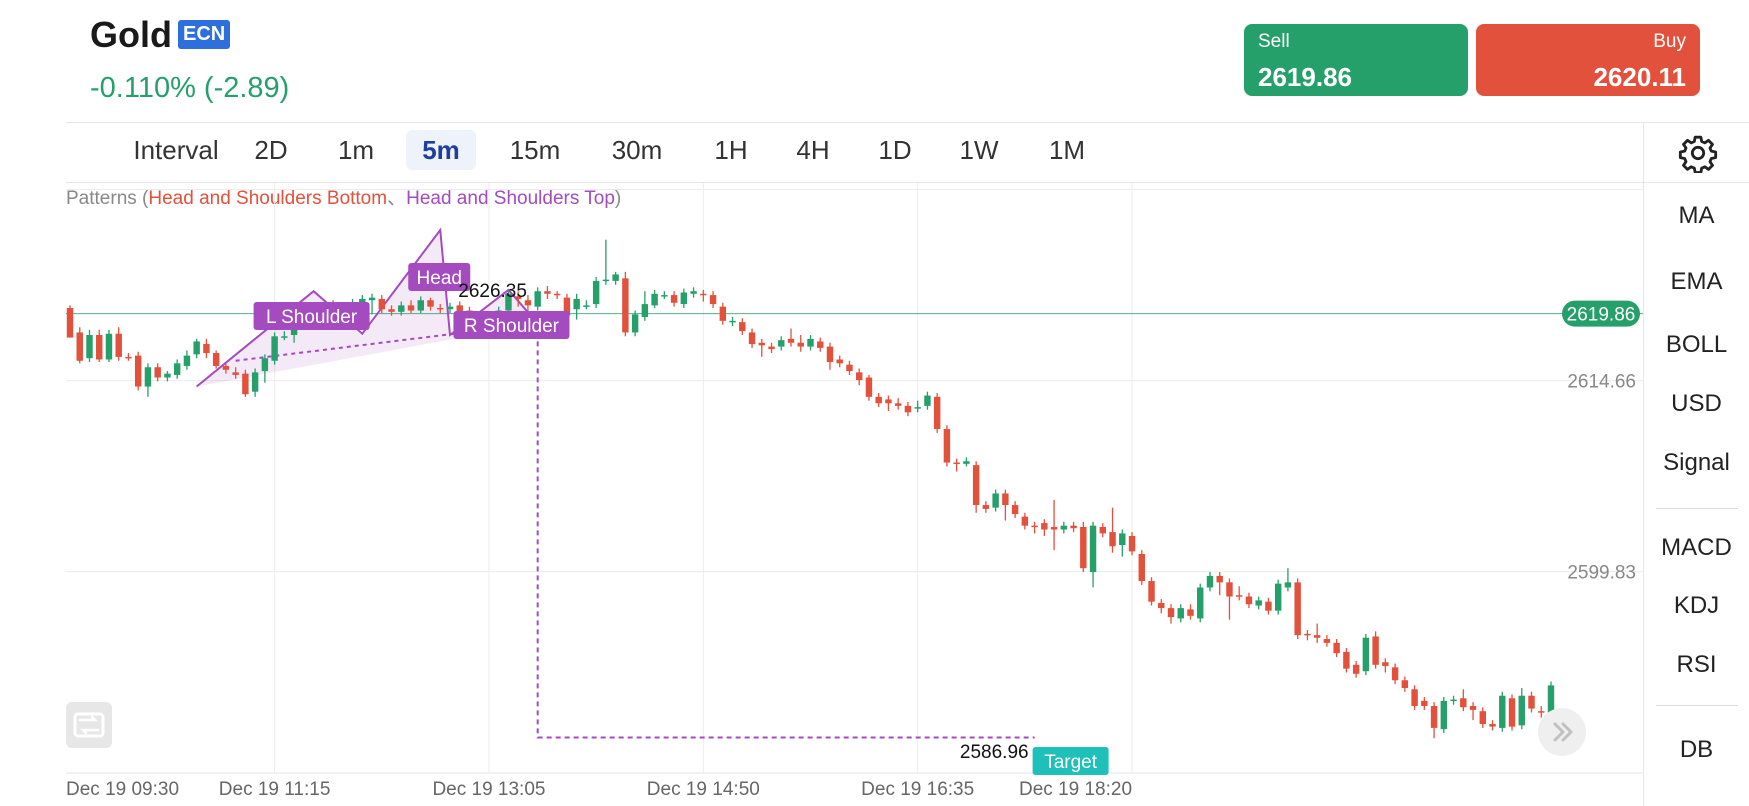  Describe the element at coordinates (703, 789) in the screenshot. I see `x-tick-label: Dec 19 14:50` at that location.